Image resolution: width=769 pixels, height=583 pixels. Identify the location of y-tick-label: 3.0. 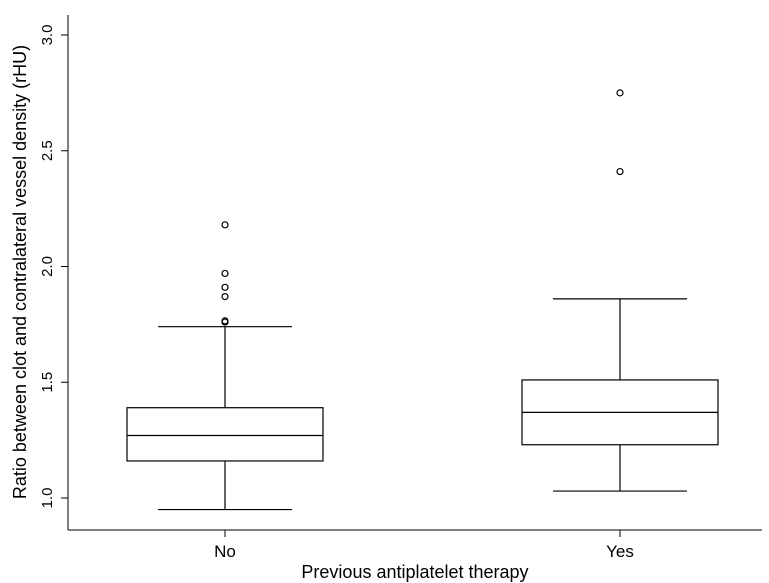
(47, 35).